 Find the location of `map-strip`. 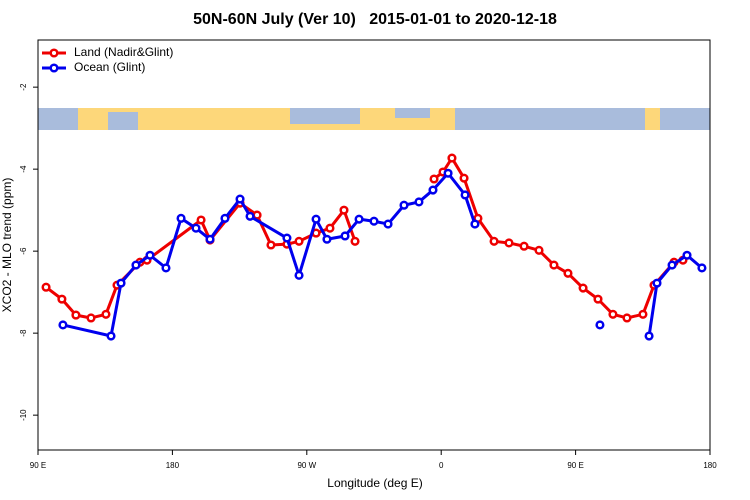

map-strip is located at coordinates (374, 119).